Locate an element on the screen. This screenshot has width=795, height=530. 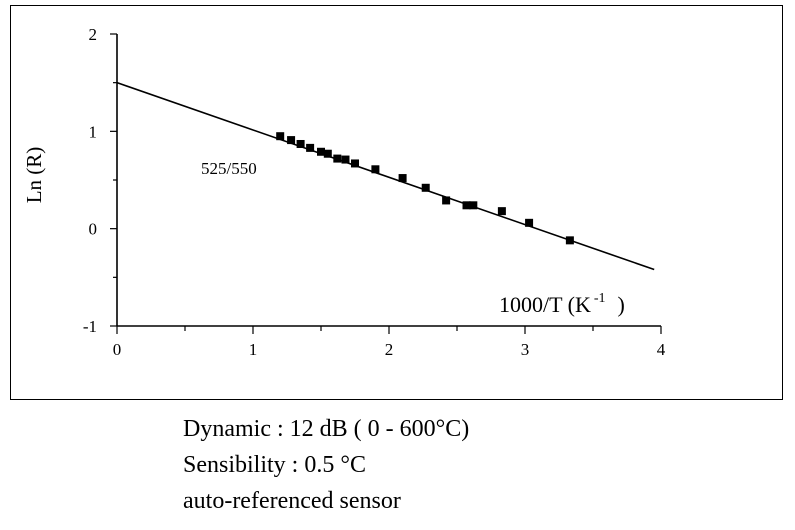
x-tick-label: 3 is located at coordinates (525, 349).